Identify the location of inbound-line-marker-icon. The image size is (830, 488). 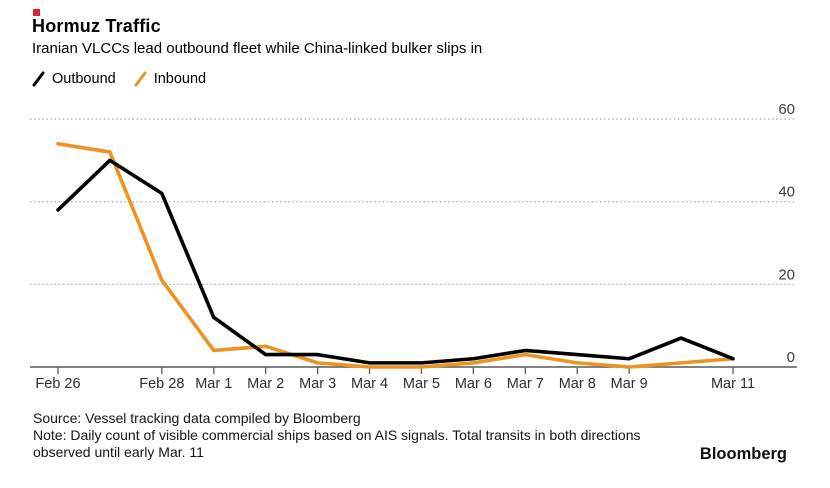
(140, 79).